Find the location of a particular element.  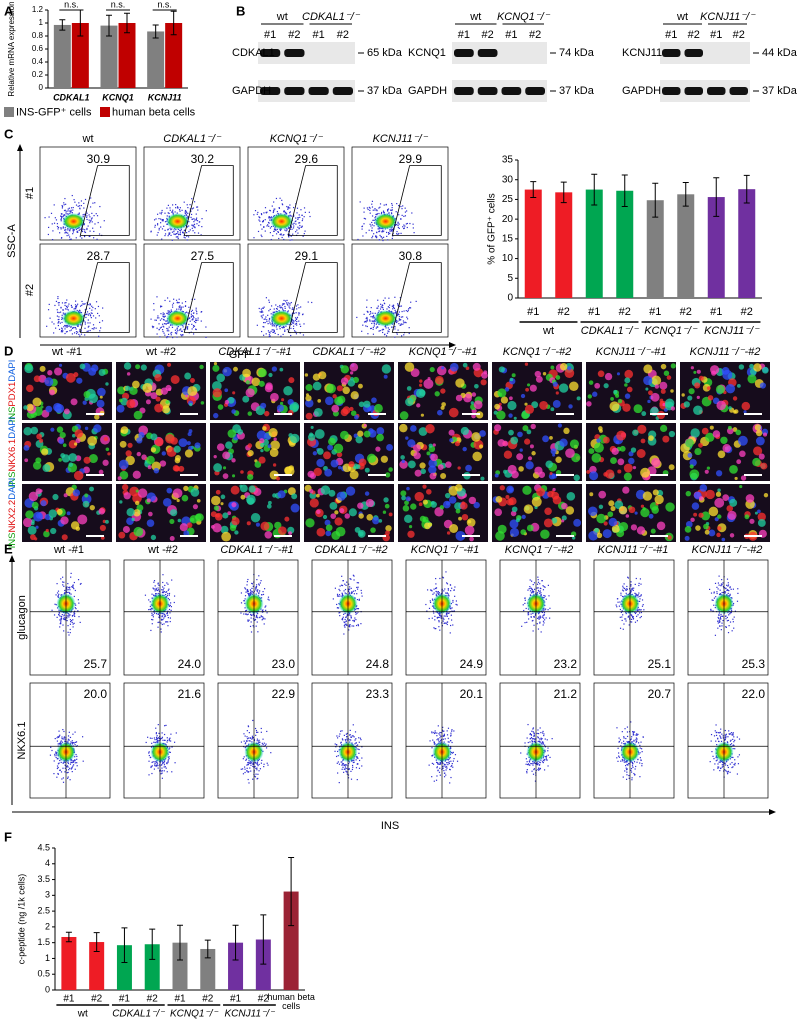

y-tick-label: 1 is located at coordinates (41, 22).